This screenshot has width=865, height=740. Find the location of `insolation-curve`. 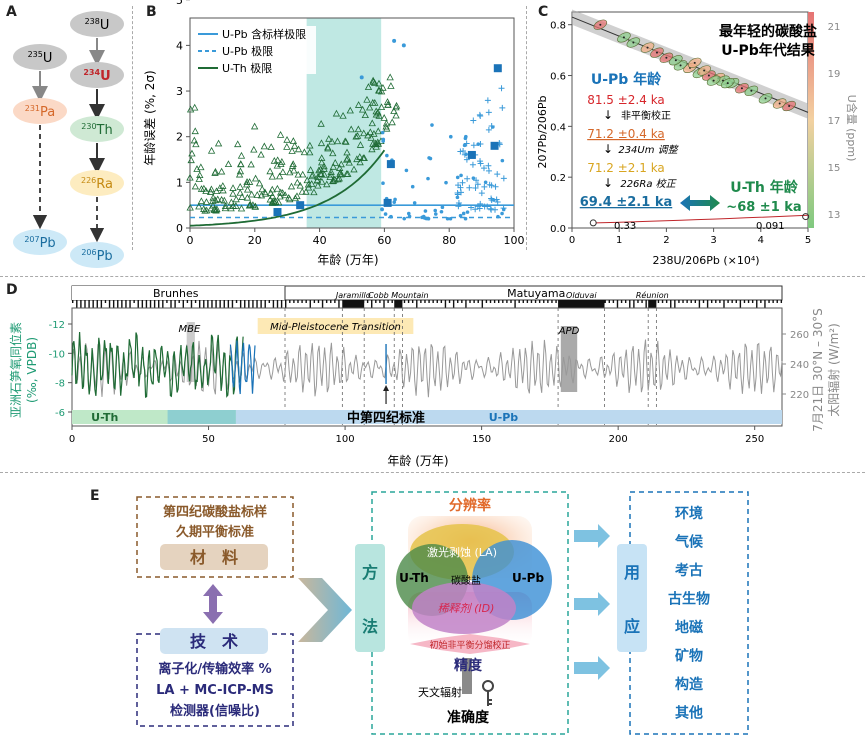

insolation-curve is located at coordinates (427, 368).